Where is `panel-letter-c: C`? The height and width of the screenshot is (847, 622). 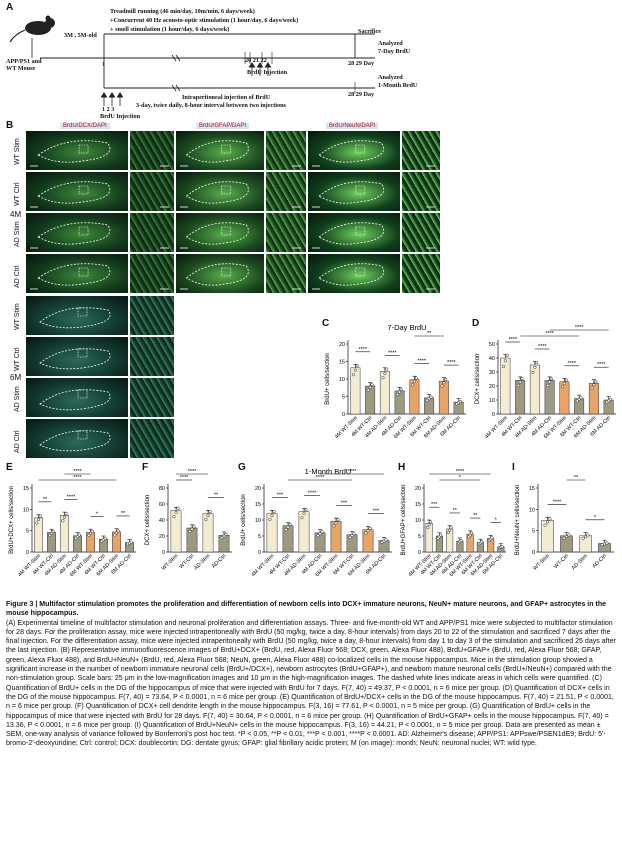 panel-letter-c: C is located at coordinates (326, 323).